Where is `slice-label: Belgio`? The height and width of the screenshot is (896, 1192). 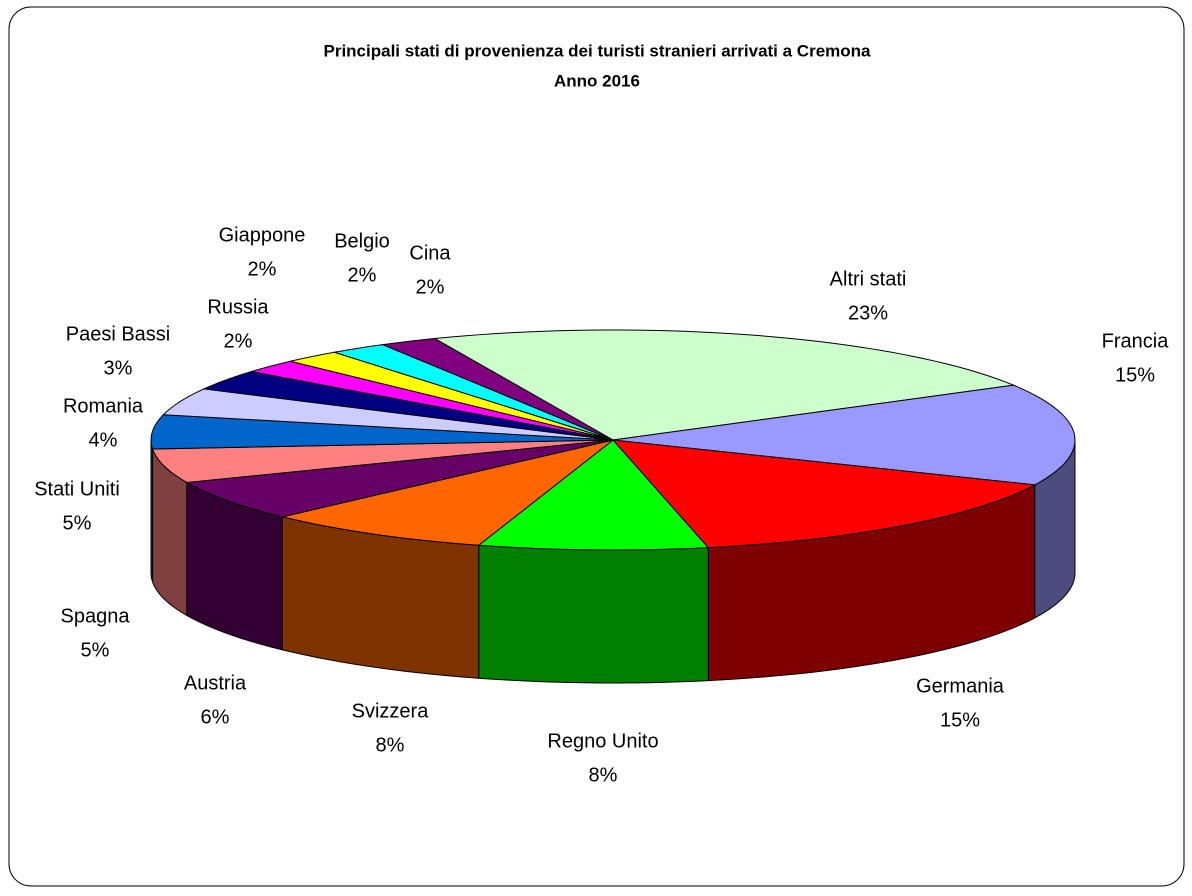 slice-label: Belgio is located at coordinates (362, 241).